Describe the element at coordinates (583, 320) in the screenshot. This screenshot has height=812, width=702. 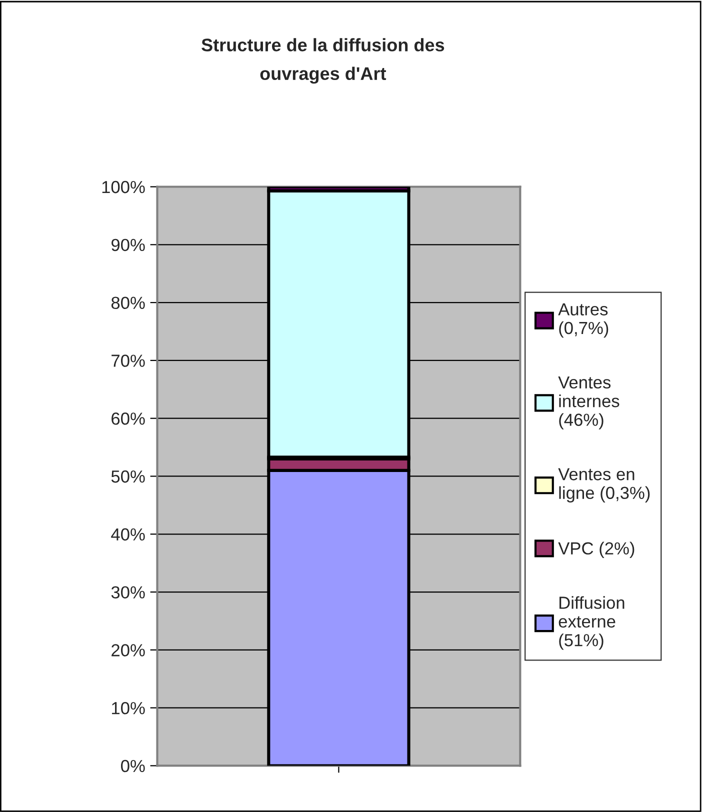
I see `legend-label: Autres (0,7%)` at that location.